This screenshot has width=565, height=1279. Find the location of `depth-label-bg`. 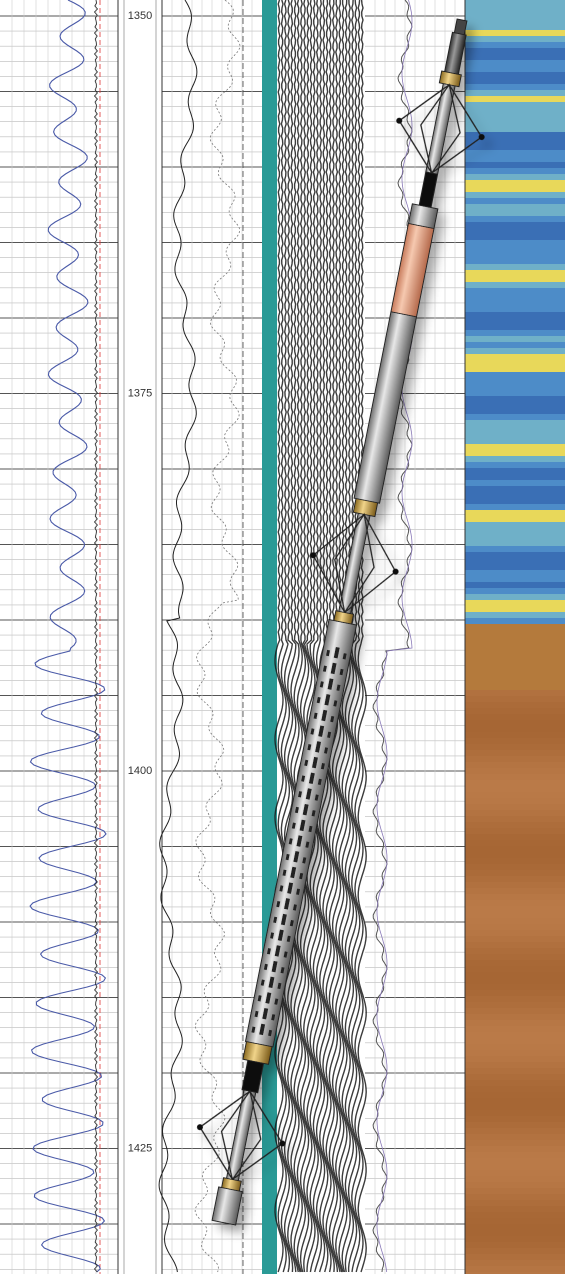

depth-label-bg is located at coordinates (140, 1148).